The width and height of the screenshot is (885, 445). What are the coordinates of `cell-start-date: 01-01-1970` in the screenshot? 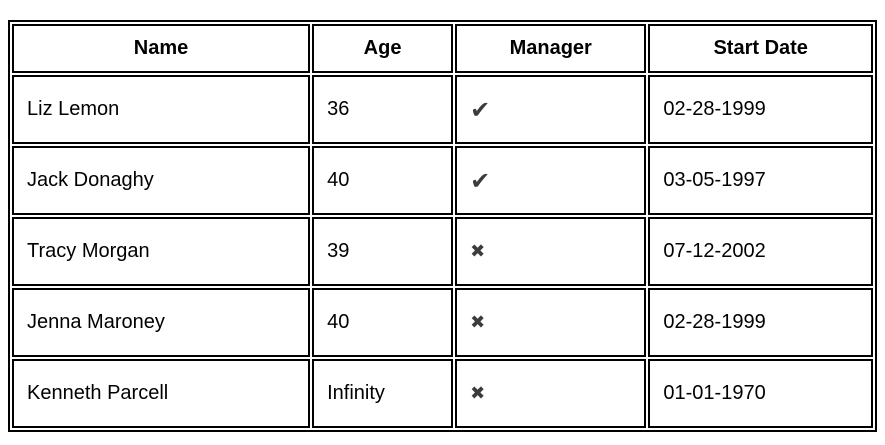 It's located at (760, 393).